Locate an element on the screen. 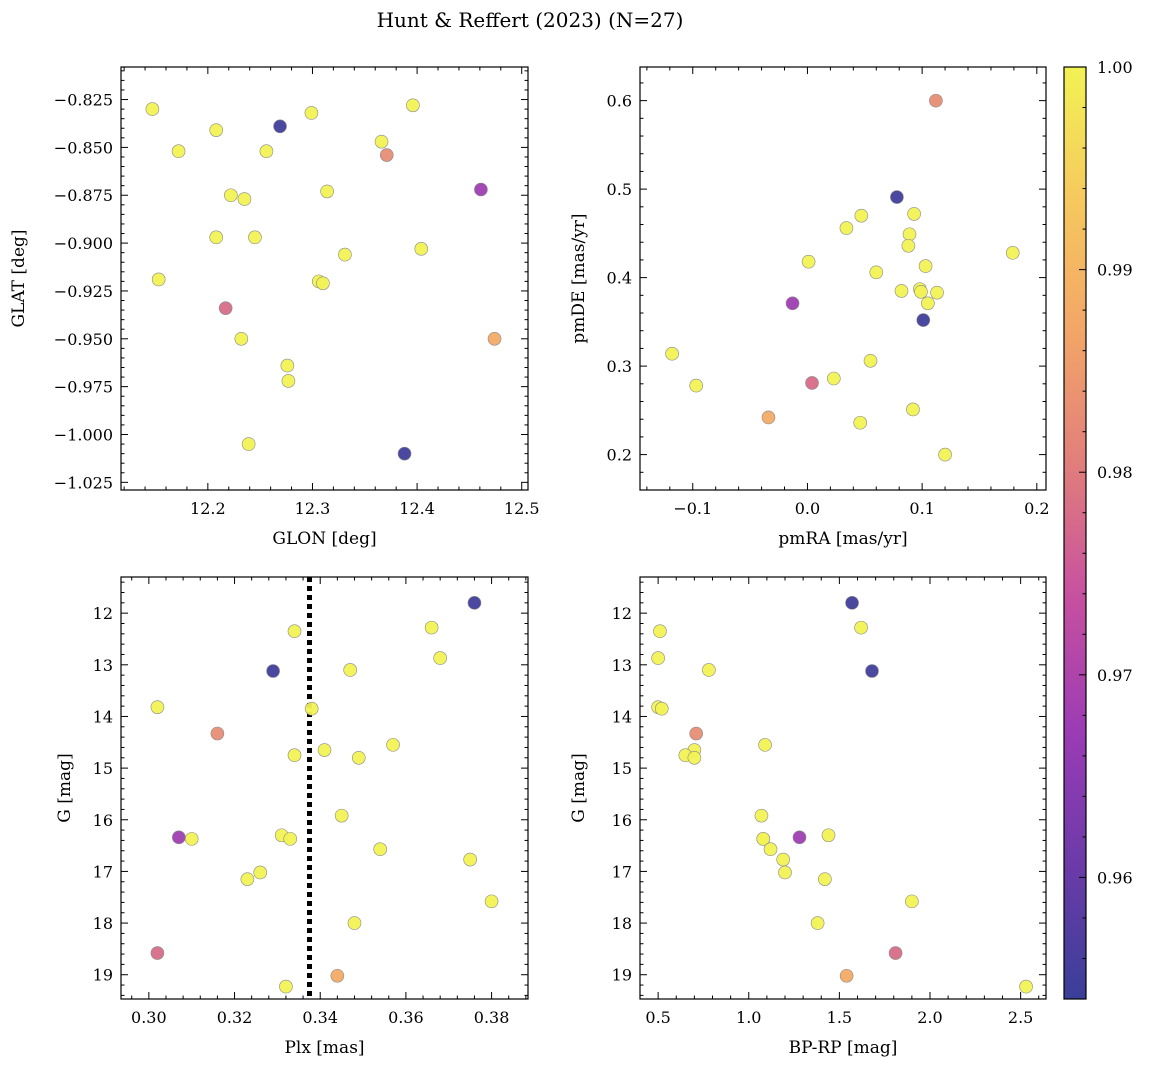 The width and height of the screenshot is (1149, 1067). x-tick-label: 0.36 is located at coordinates (406, 1017).